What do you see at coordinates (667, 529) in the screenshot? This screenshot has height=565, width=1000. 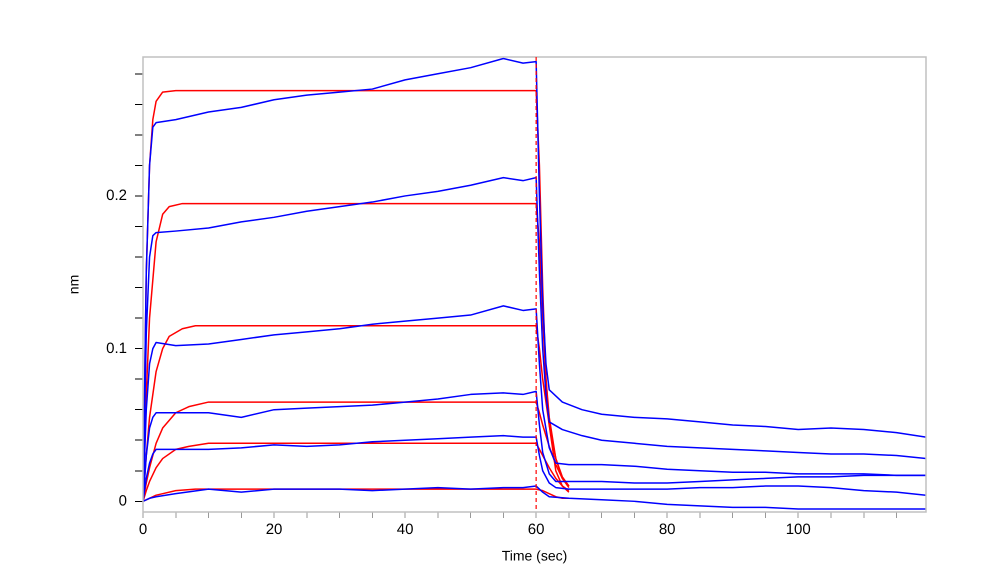 I see `x-tick-label: 80` at bounding box center [667, 529].